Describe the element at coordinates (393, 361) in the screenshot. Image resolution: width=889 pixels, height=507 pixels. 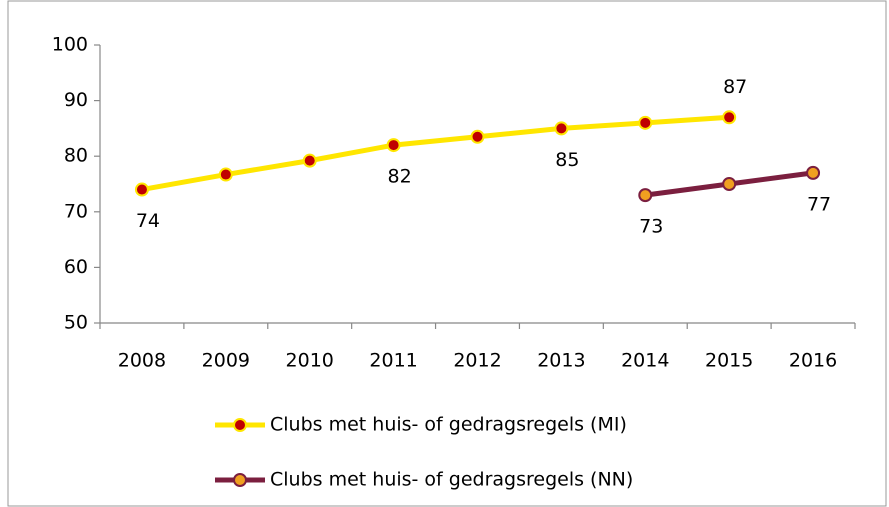
I see `x-tick-label: 2011` at that location.